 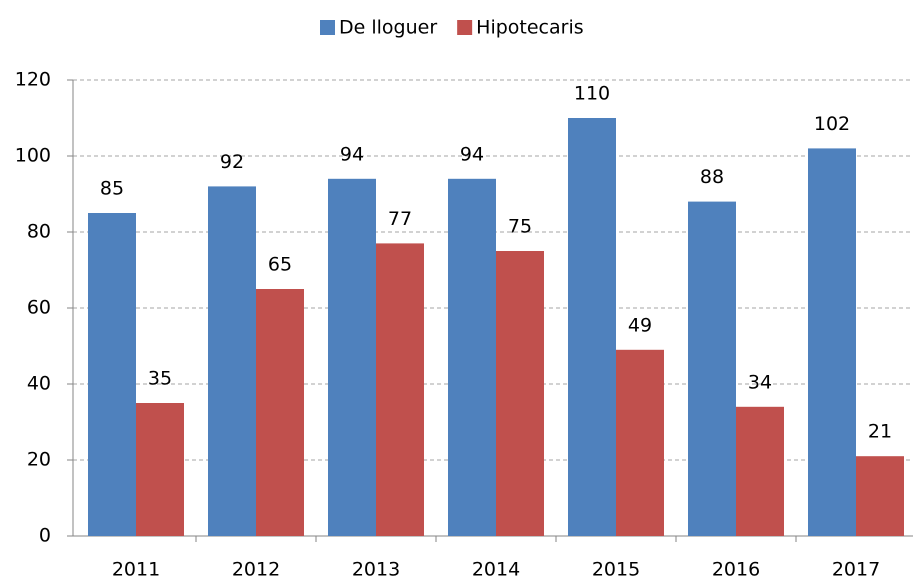 I want to click on data-label: 34, so click(x=760, y=382).